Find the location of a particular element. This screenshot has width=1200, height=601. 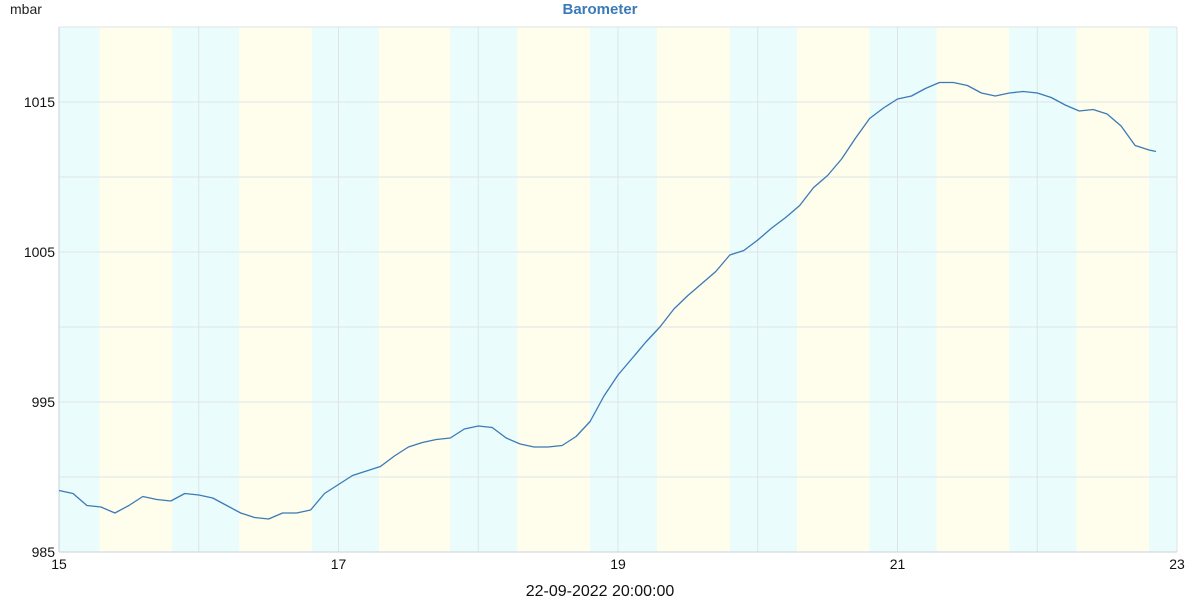

y-tick-label: 995 is located at coordinates (44, 402).